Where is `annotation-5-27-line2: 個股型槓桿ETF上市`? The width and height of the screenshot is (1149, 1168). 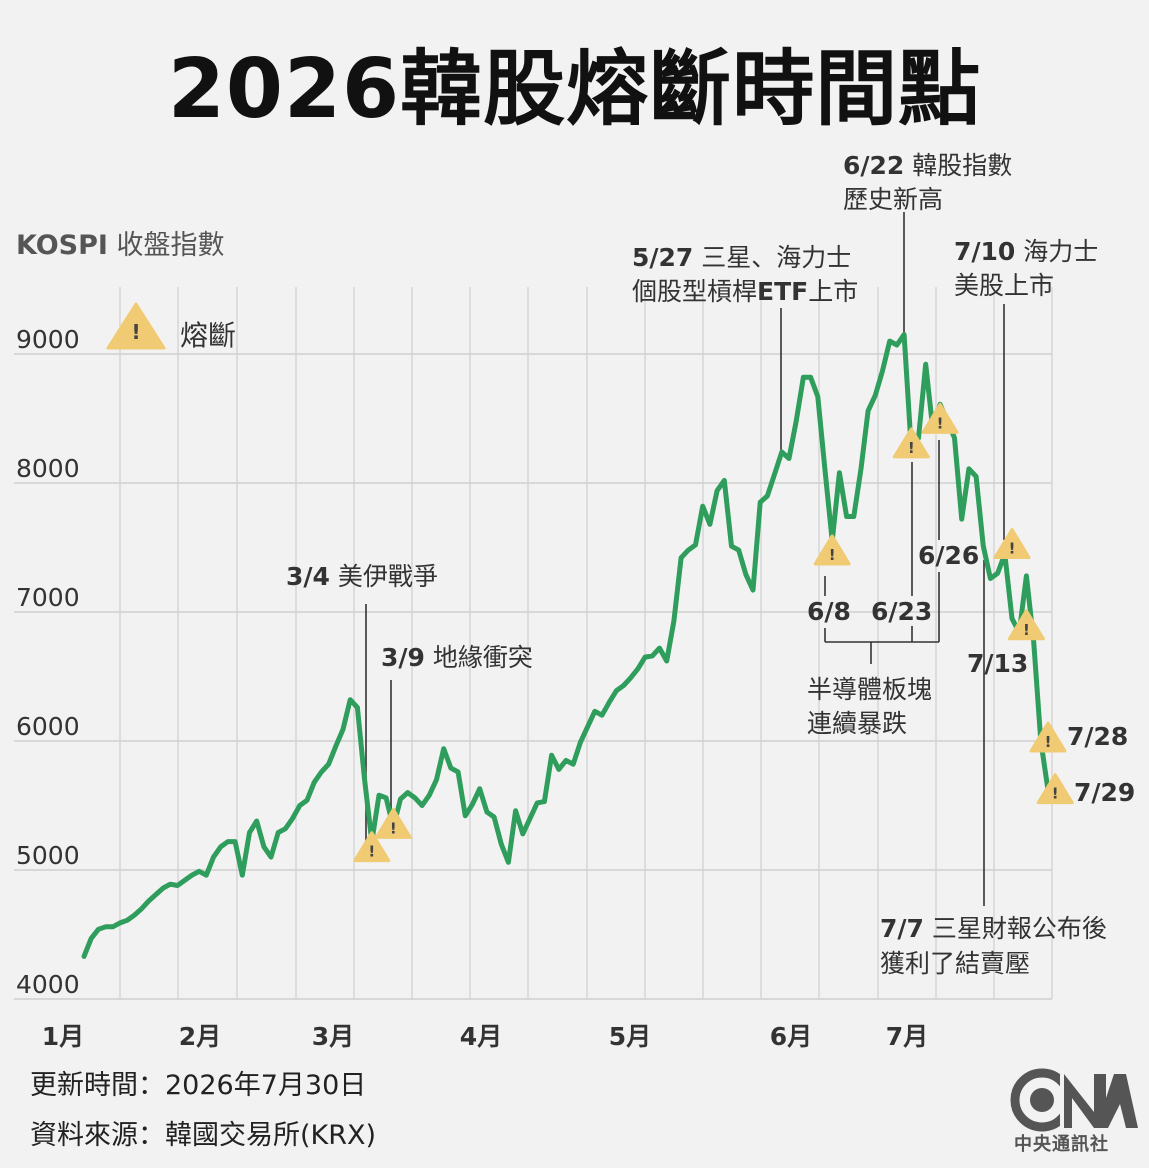 annotation-5-27-line2: 個股型槓桿ETF上市 is located at coordinates (745, 291).